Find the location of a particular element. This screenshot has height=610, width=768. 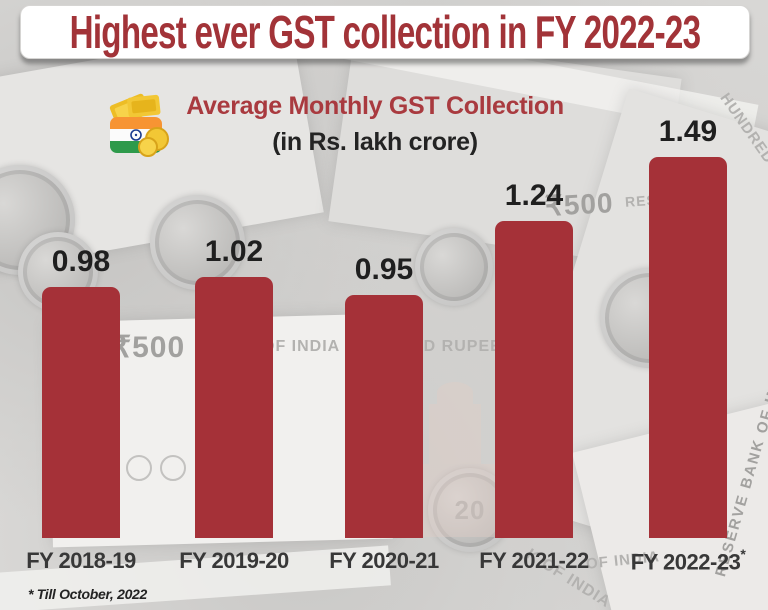

category-label: FY 2019-20 is located at coordinates (234, 560).